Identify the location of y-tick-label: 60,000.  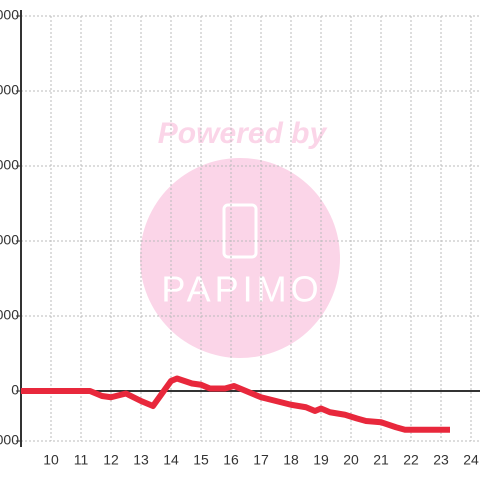
(9, 240).